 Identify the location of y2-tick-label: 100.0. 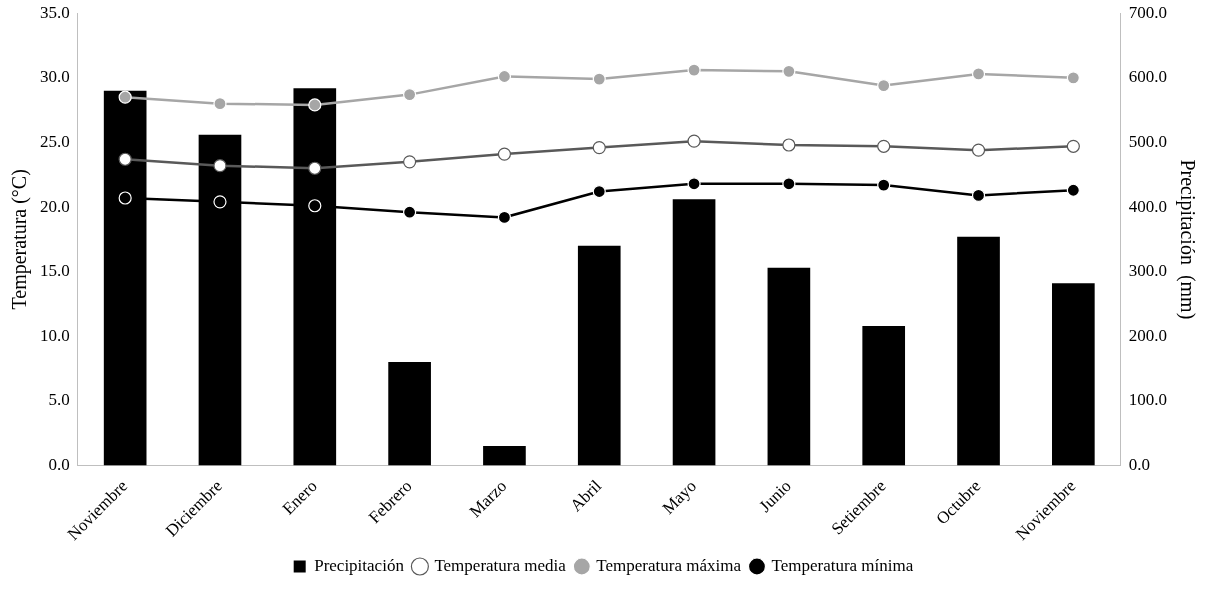
(1147, 400).